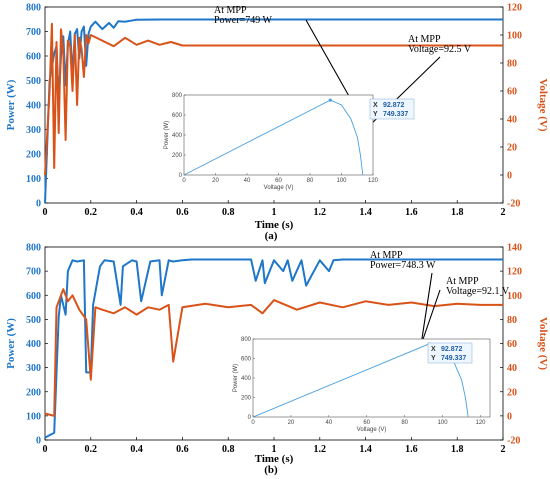 Image resolution: width=550 pixels, height=479 pixels. I want to click on annotation-arrow, so click(425, 309).